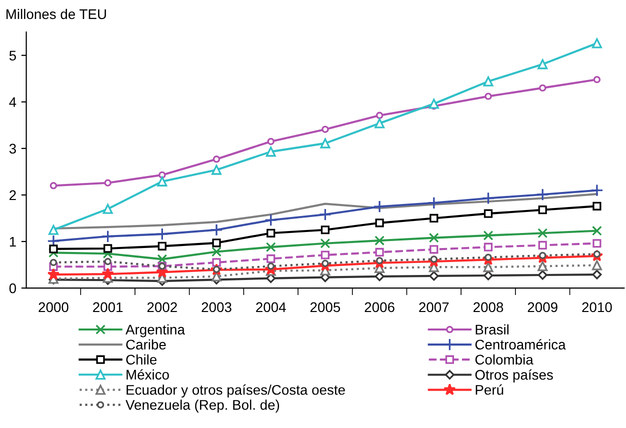 The image size is (626, 428). Describe the element at coordinates (504, 359) in the screenshot. I see `legend-label: Colombia` at that location.